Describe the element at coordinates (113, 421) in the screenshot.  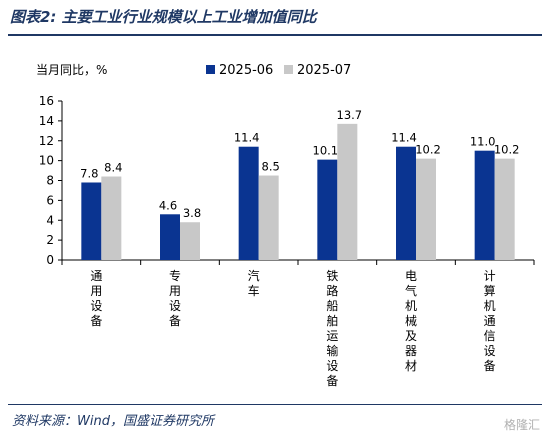
I see `source-note: 资料来源：Wind，国盛证券研究所` at that location.